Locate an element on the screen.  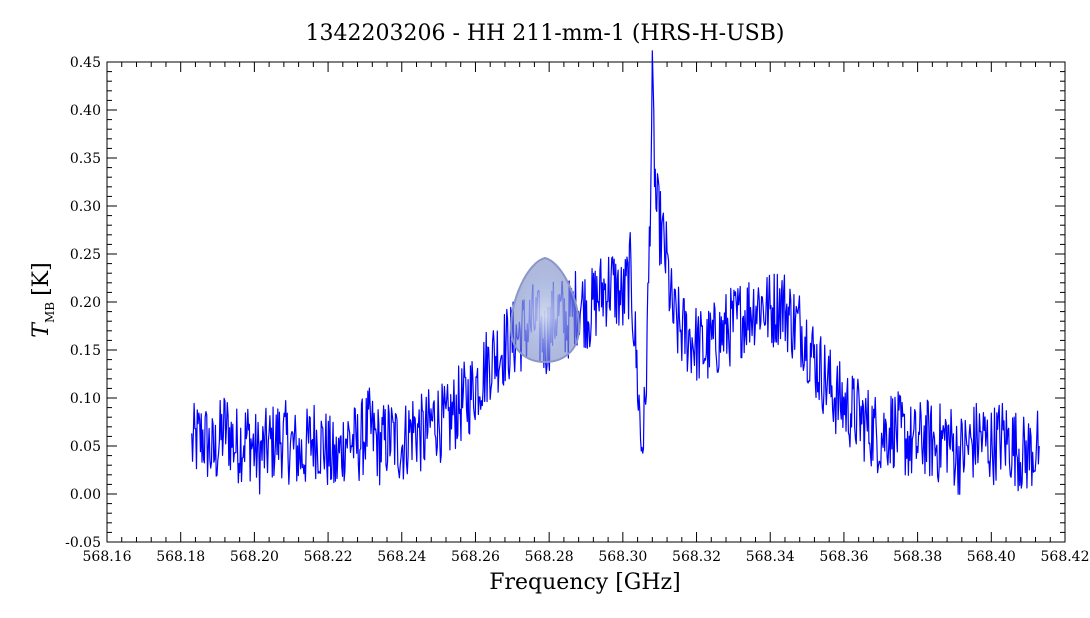
y-tick-label: 0.35 is located at coordinates (85, 159).